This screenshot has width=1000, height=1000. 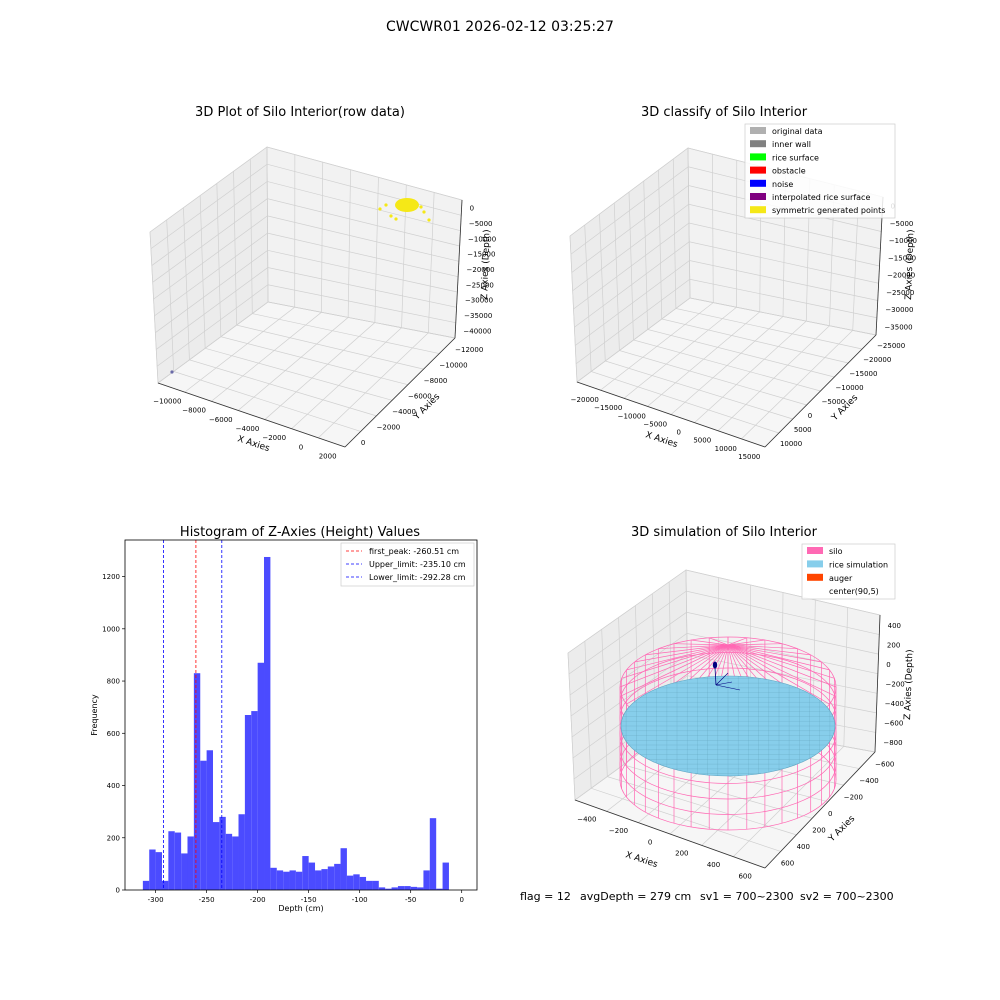 What do you see at coordinates (478, 316) in the screenshot?
I see `z-tick-label: −35000` at bounding box center [478, 316].